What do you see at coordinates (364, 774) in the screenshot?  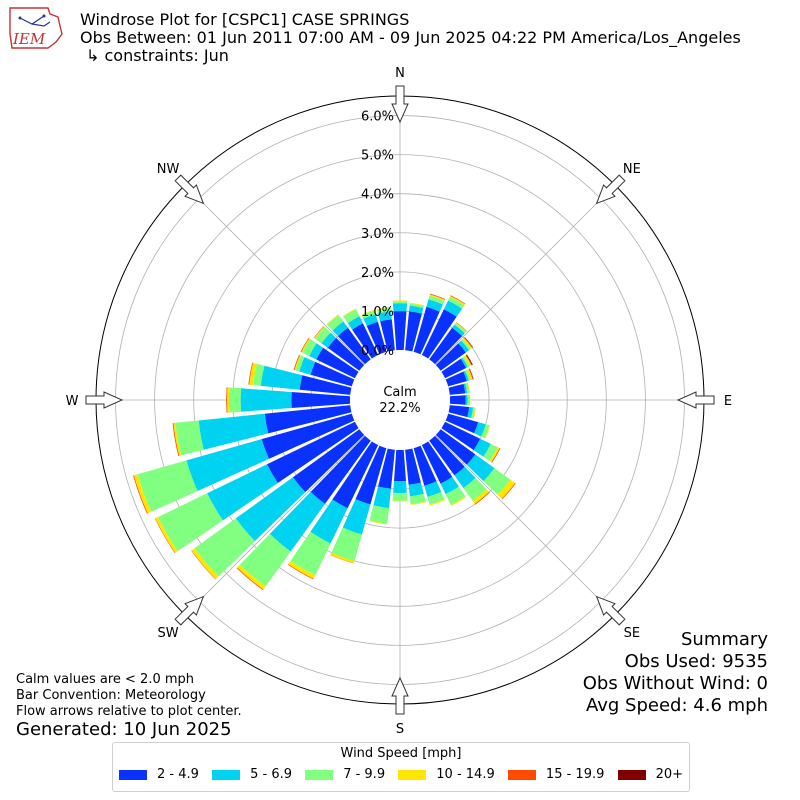 I see `legend-label: 7 - 9.9` at bounding box center [364, 774].